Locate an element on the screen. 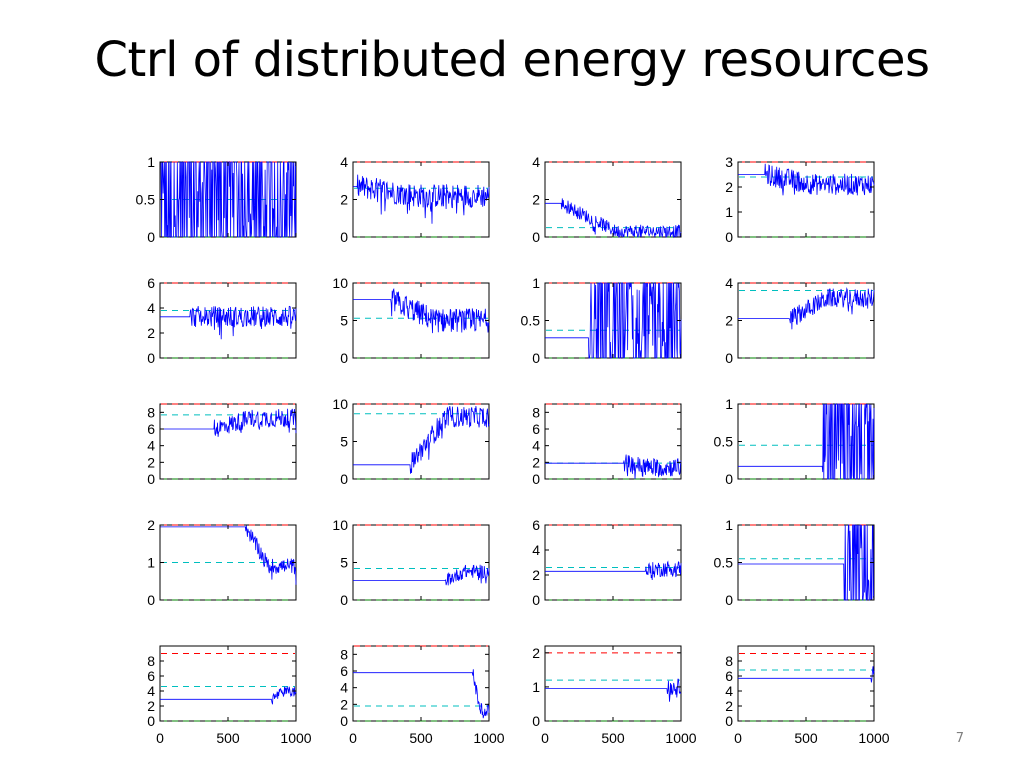  y-tick-label: 3 is located at coordinates (729, 162).